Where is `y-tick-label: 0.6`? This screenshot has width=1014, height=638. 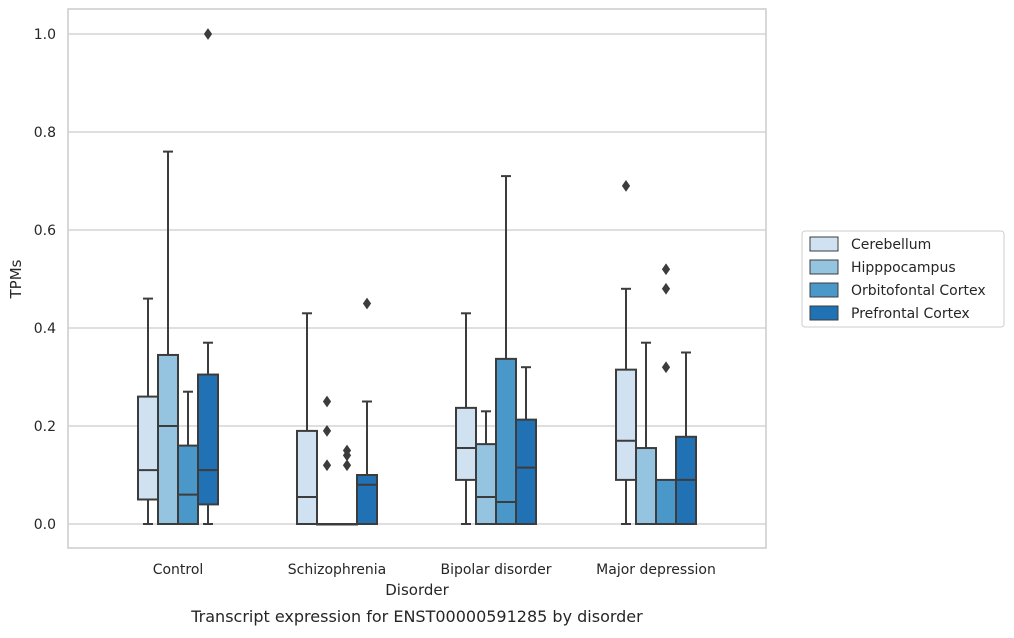 y-tick-label: 0.6 is located at coordinates (45, 231).